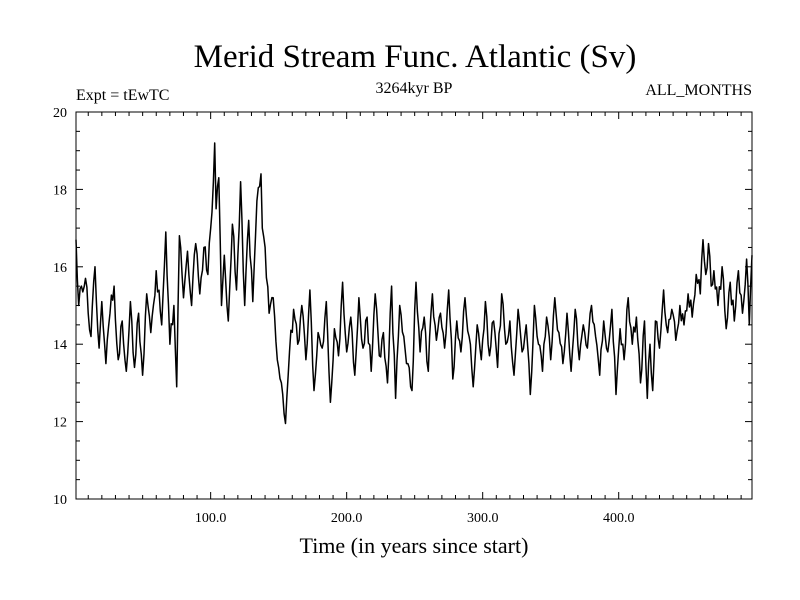 Image resolution: width=800 pixels, height=600 pixels. What do you see at coordinates (60, 113) in the screenshot?
I see `y-tick-label: 20` at bounding box center [60, 113].